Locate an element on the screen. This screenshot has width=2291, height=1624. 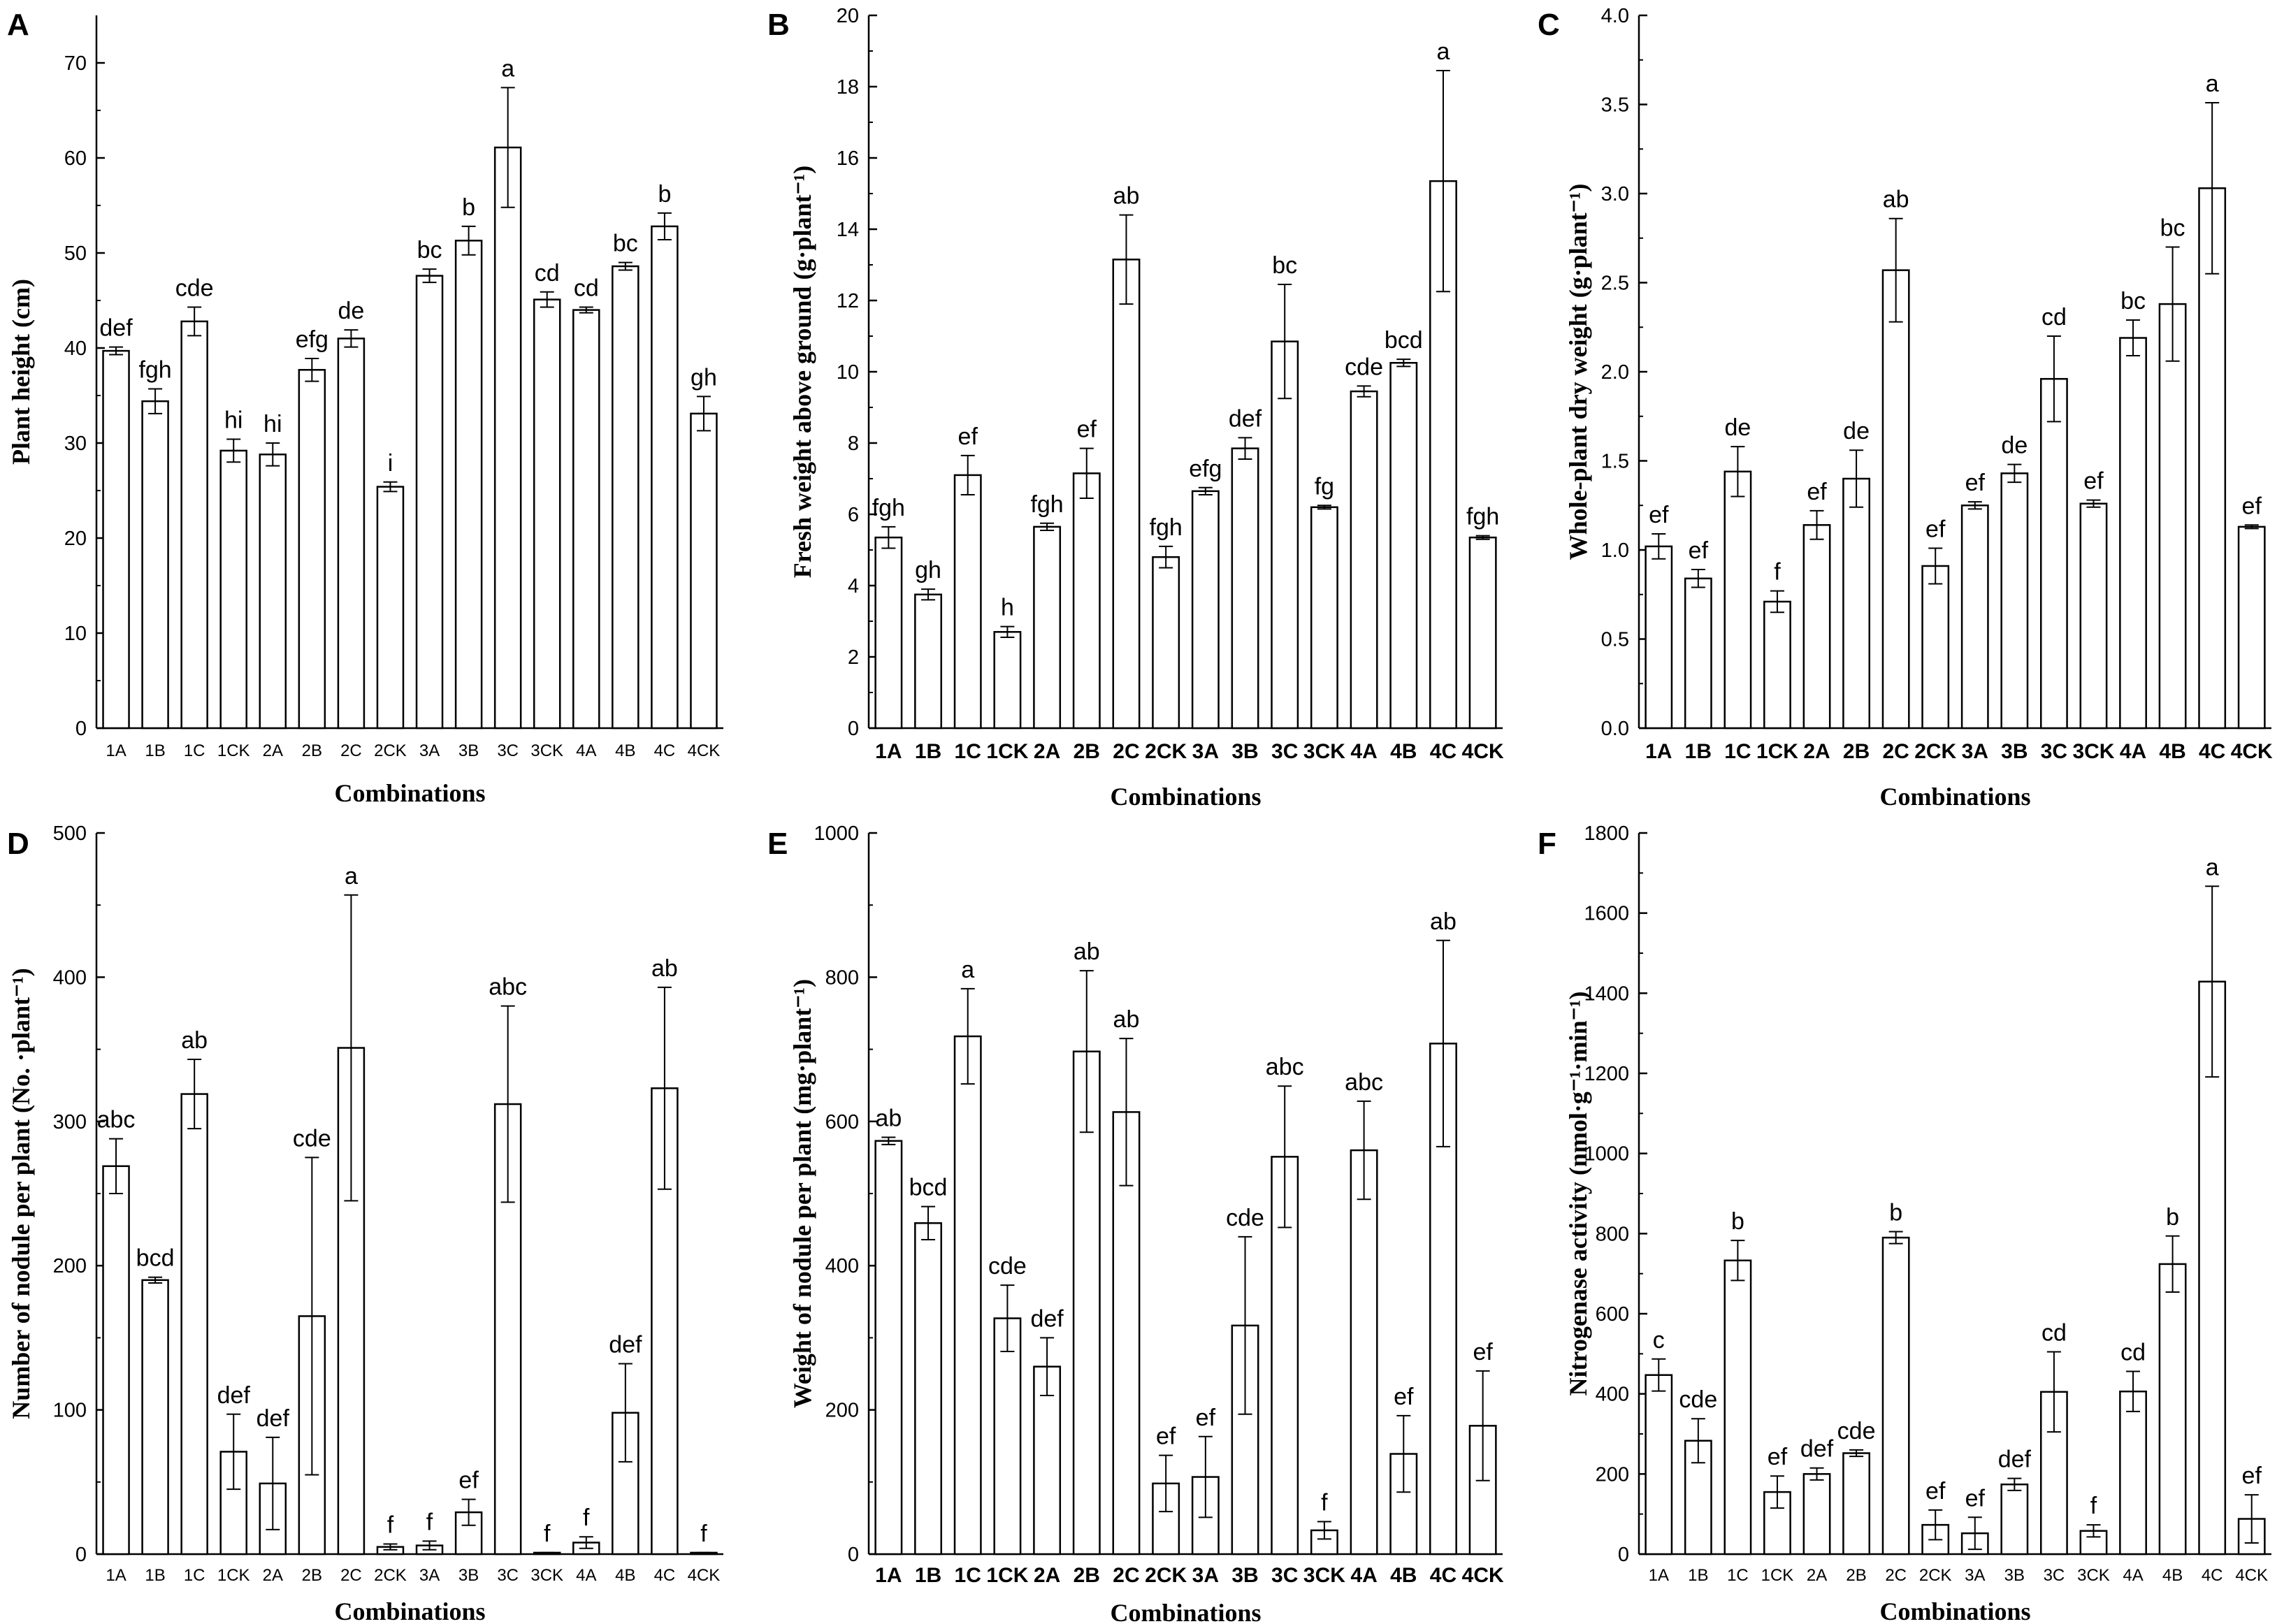
x-category-label: 4C is located at coordinates (1443, 1576).